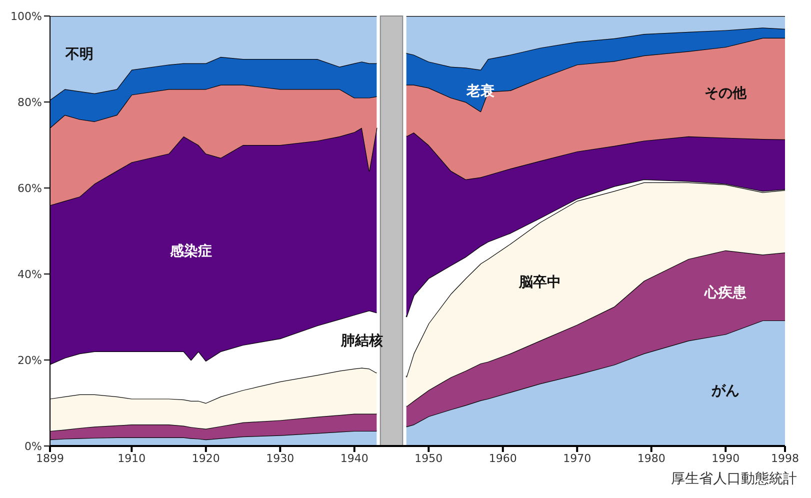 This screenshot has width=811, height=498. What do you see at coordinates (30, 102) in the screenshot?
I see `y-tick-label: 80%` at bounding box center [30, 102].